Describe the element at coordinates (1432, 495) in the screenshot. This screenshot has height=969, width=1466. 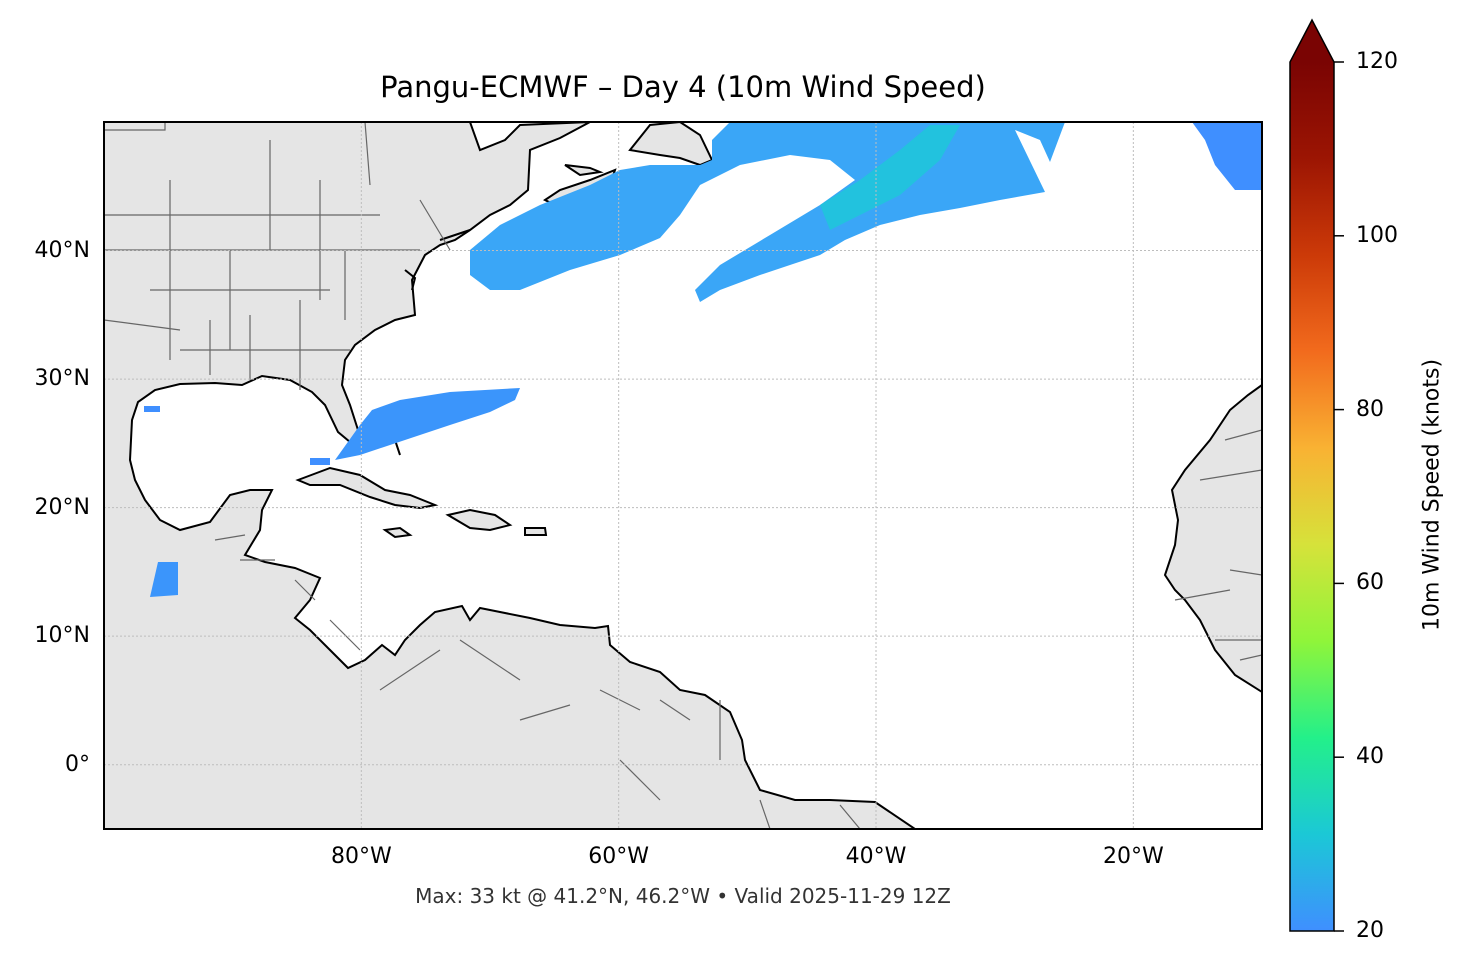
I see `colorbar-title: 10m Wind Speed (knots)` at that location.